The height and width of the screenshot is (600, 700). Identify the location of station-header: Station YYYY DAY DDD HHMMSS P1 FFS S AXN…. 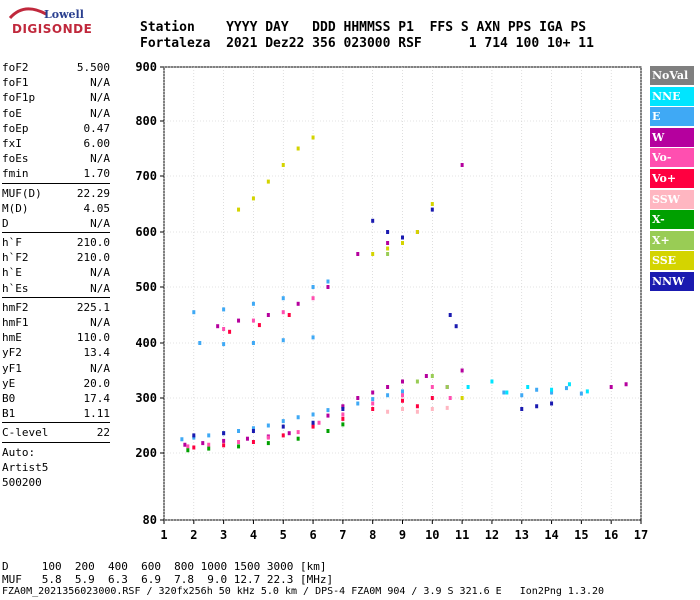
(367, 36).